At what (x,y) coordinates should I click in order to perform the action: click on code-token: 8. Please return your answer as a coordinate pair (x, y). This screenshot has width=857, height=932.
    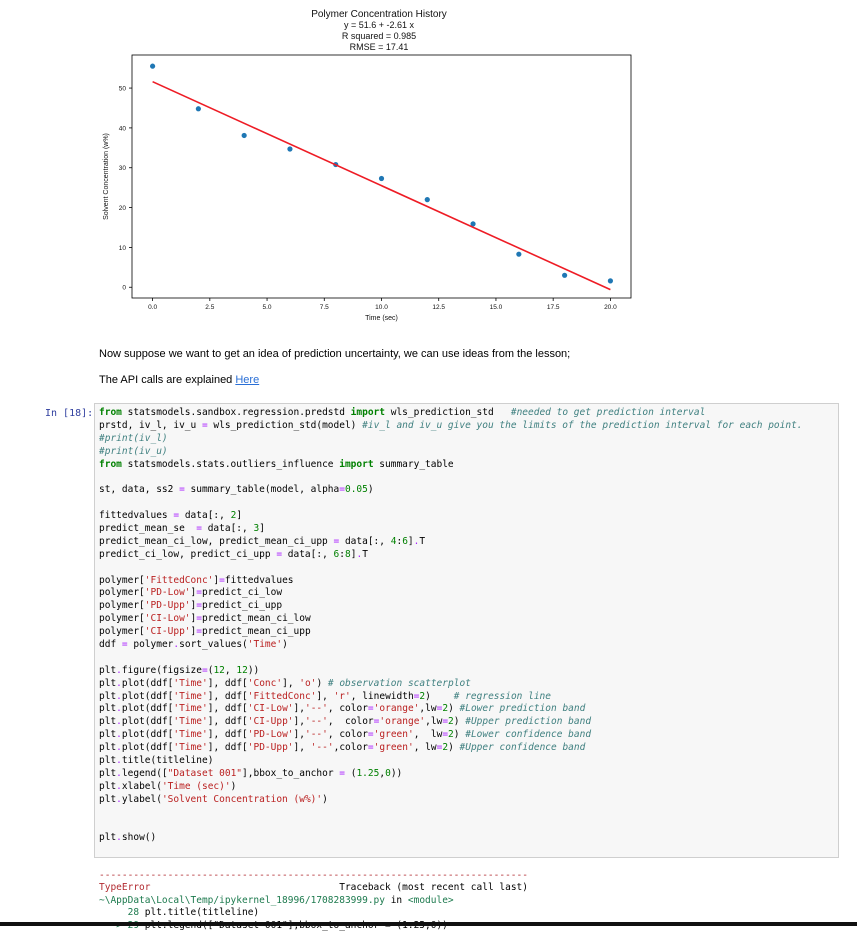
    Looking at the image, I should click on (348, 554).